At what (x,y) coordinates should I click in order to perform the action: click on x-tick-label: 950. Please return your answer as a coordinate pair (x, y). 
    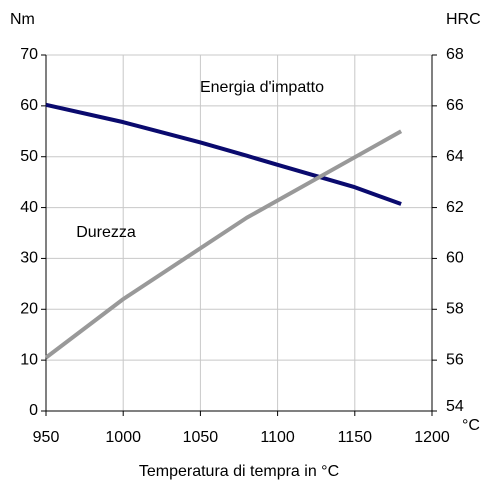
    Looking at the image, I should click on (46, 437).